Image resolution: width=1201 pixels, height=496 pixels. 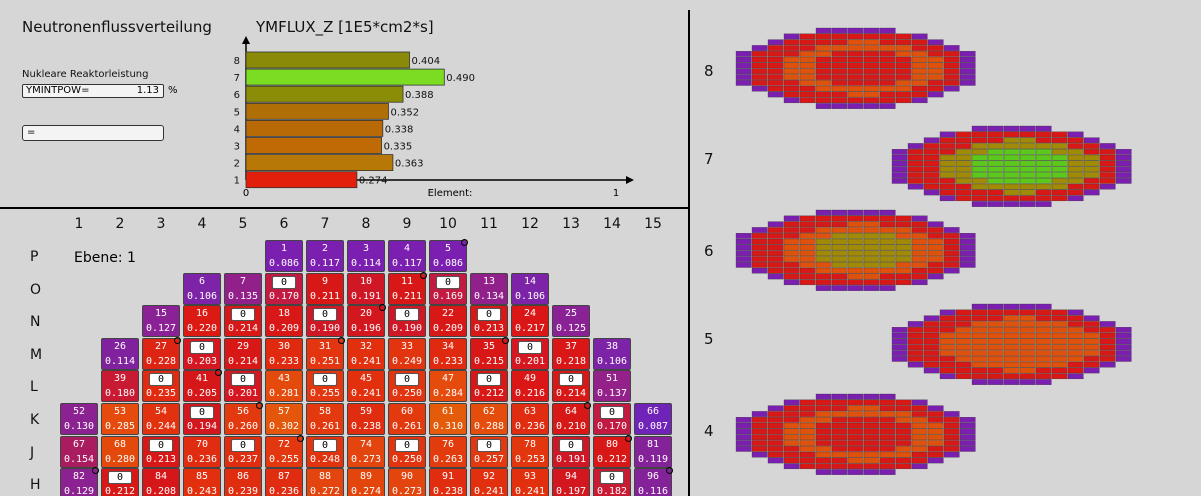 I want to click on fuel-assembly-cell: 82 0.129, so click(x=79, y=481).